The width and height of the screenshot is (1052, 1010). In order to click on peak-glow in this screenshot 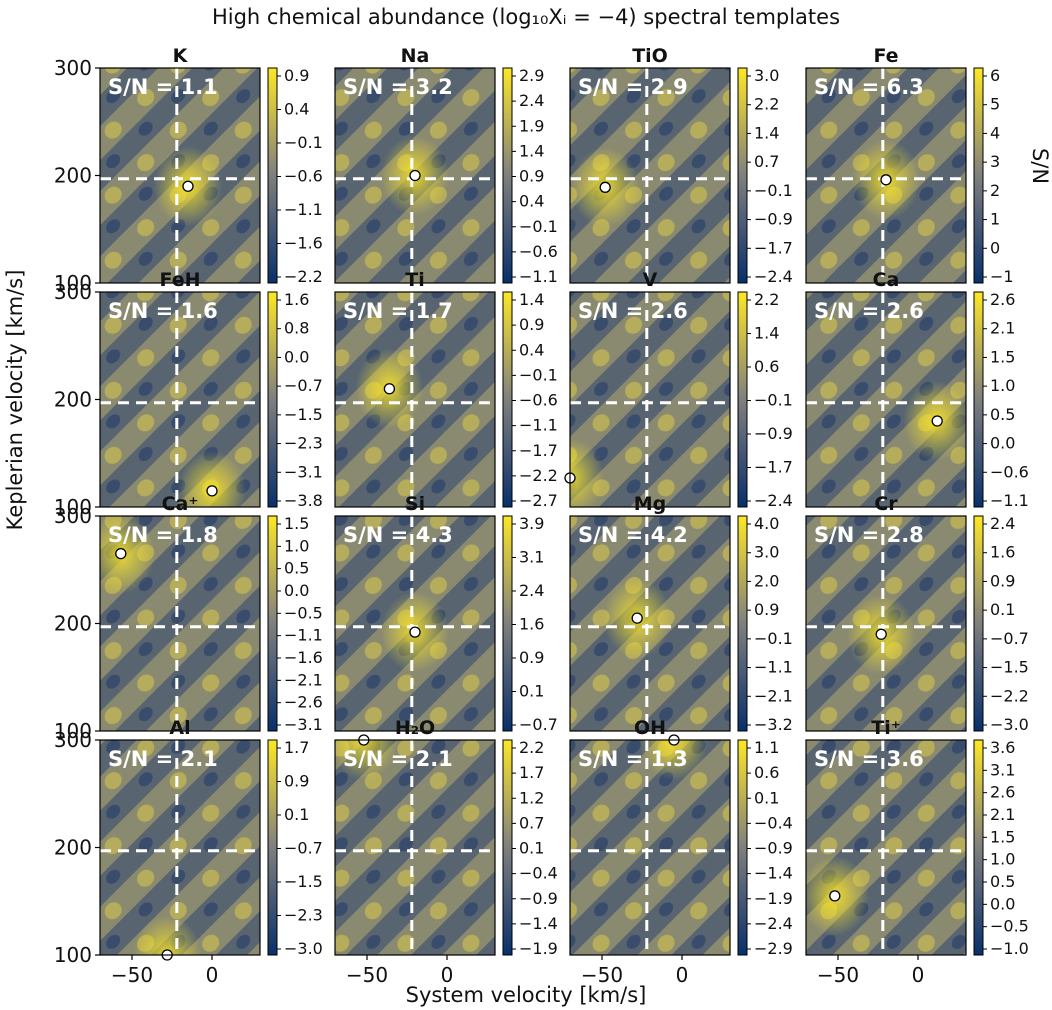, I will do `click(587, 472)`.